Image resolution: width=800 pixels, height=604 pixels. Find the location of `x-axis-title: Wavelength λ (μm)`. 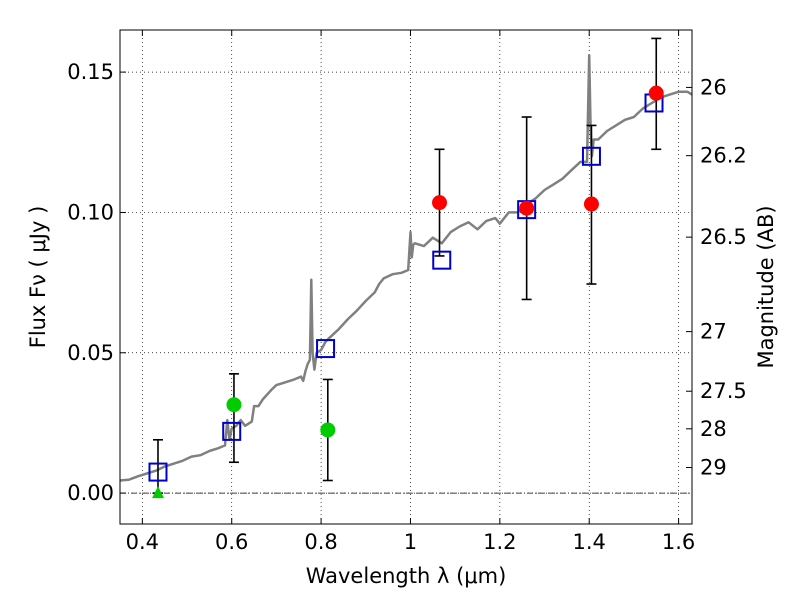

x-axis-title: Wavelength λ (μm) is located at coordinates (406, 576).